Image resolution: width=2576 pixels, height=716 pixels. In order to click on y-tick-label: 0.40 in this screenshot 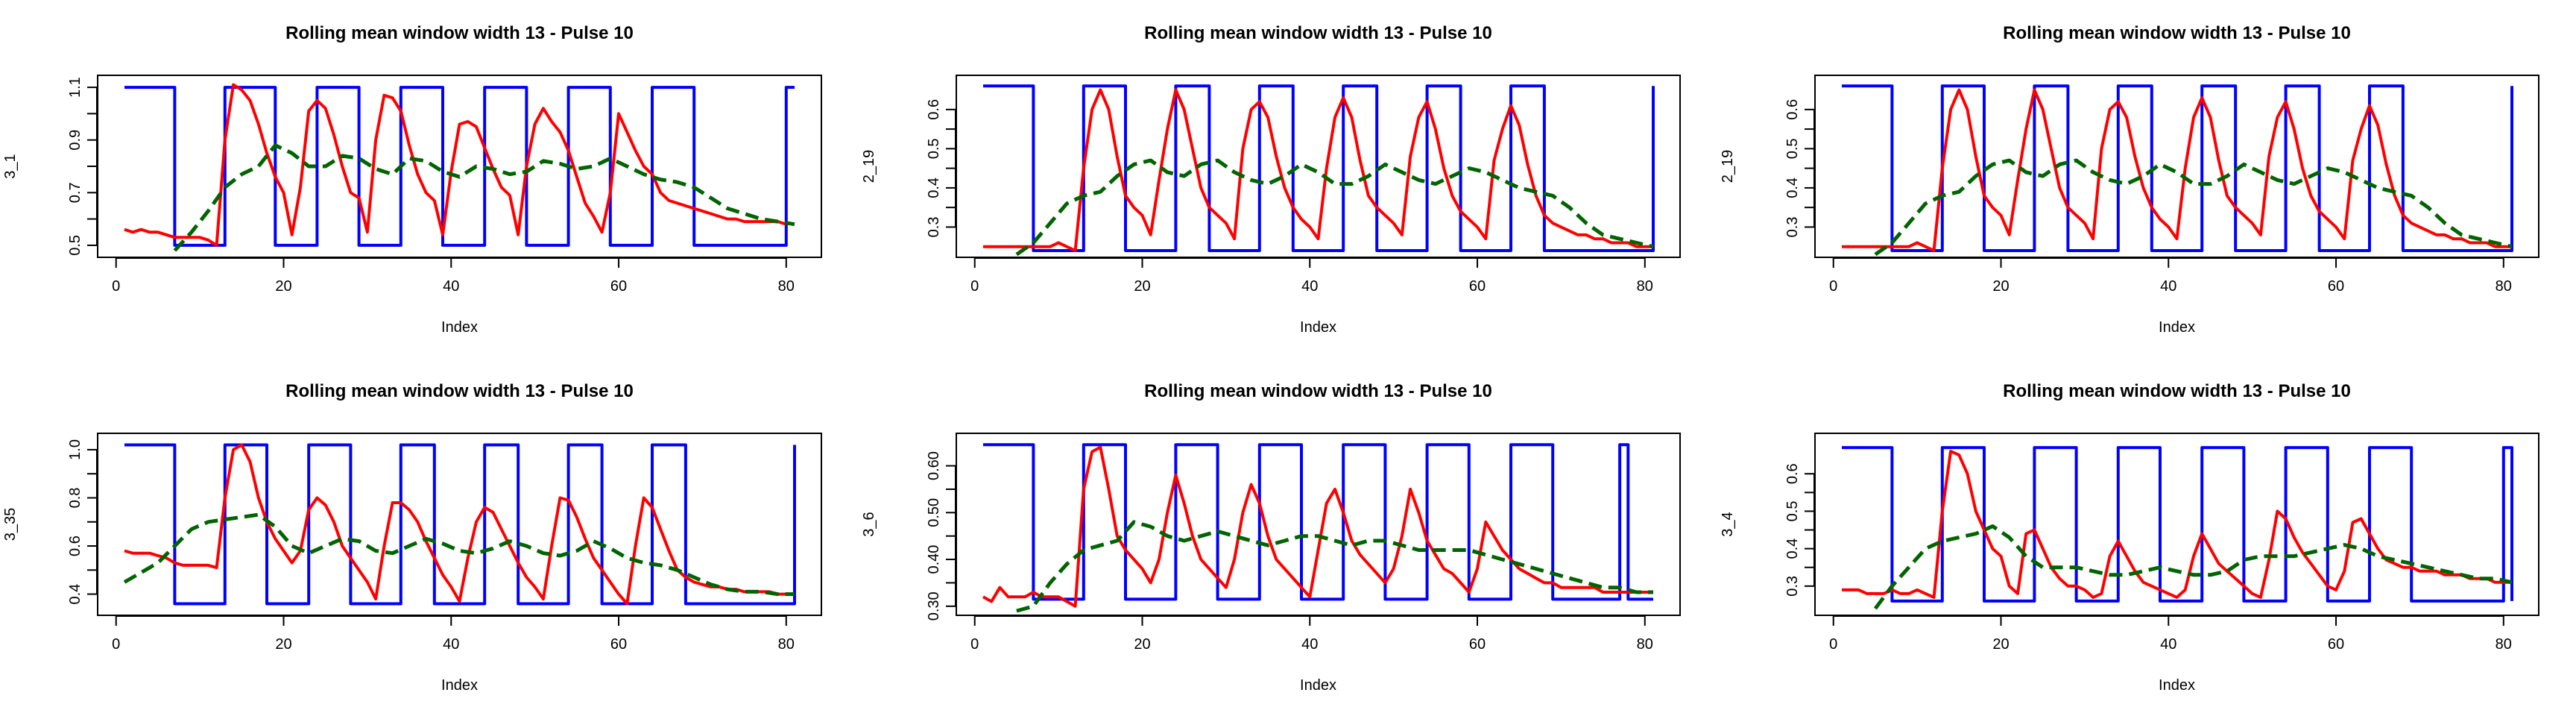, I will do `click(934, 559)`.